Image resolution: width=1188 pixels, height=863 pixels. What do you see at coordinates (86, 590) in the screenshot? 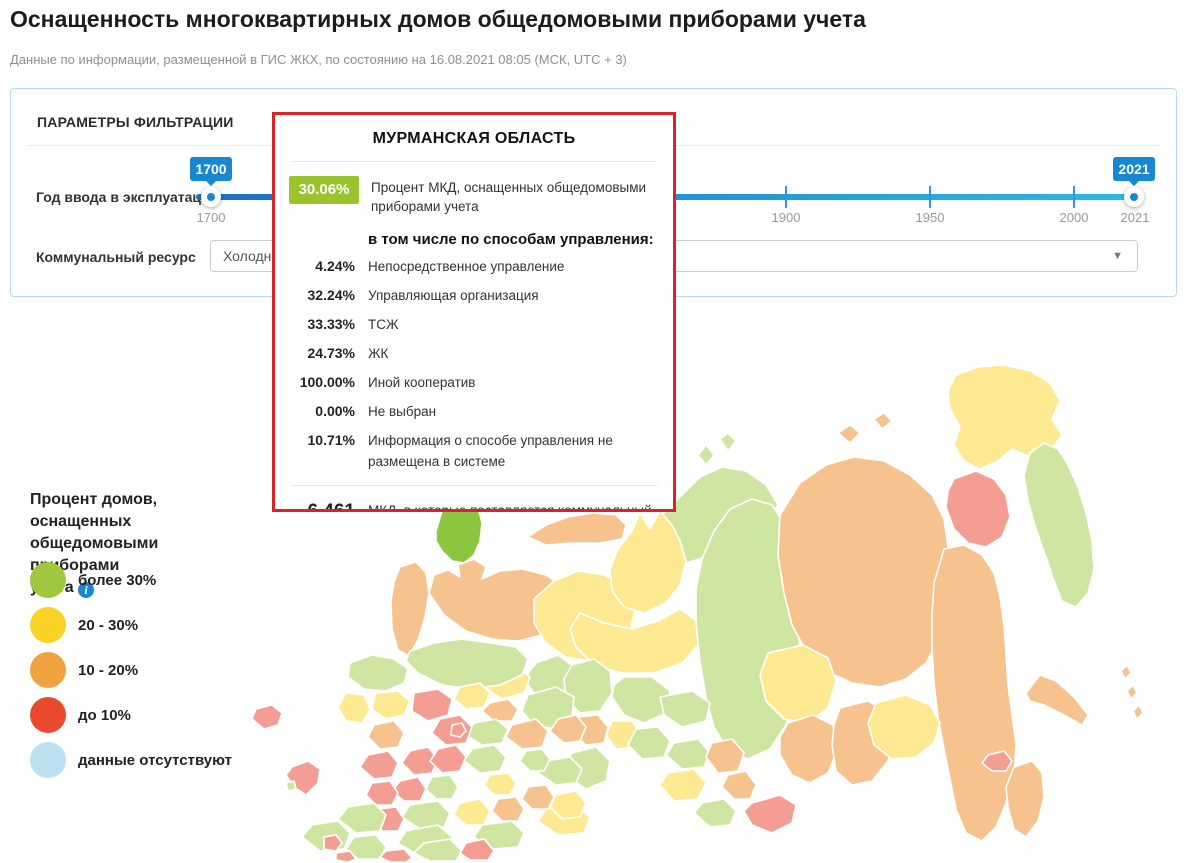
I see `info-icon: i` at bounding box center [86, 590].